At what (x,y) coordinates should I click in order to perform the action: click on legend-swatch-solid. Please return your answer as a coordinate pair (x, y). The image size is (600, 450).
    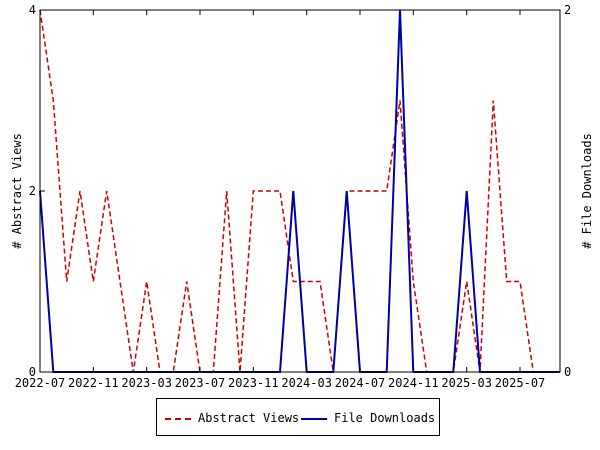
    Looking at the image, I should click on (314, 419).